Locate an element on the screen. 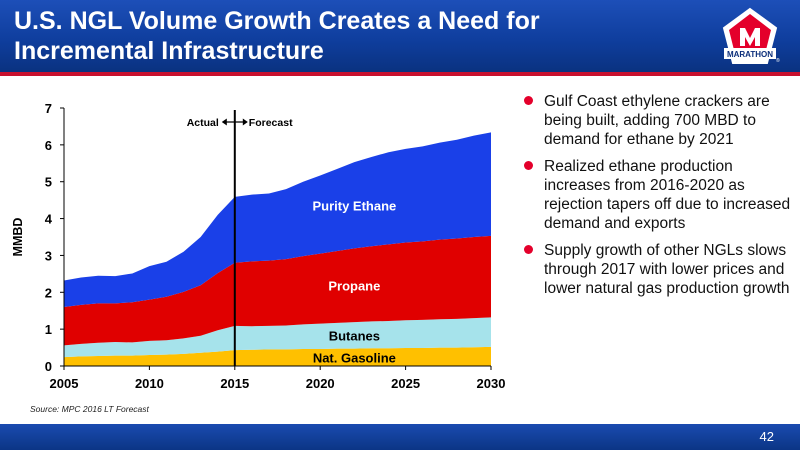 This screenshot has width=800, height=450. forecast-label: Forecast is located at coordinates (271, 123).